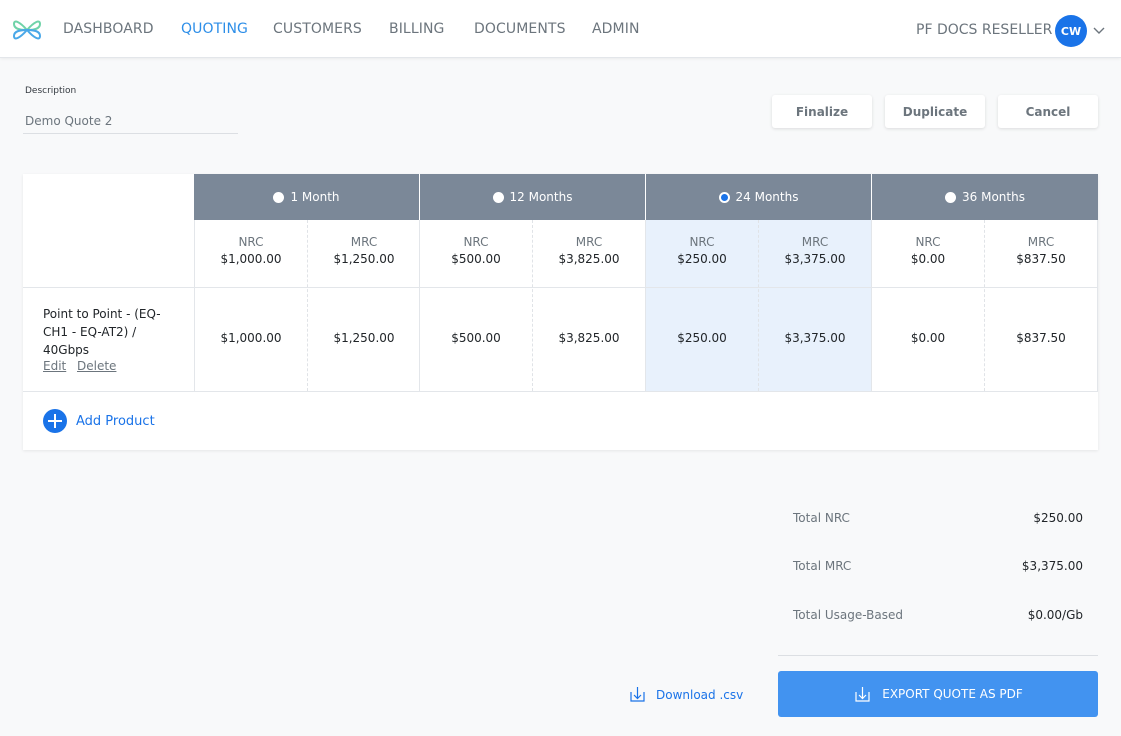 Image resolution: width=1121 pixels, height=736 pixels. What do you see at coordinates (214, 29) in the screenshot?
I see `nav-quoting: QUOTING` at bounding box center [214, 29].